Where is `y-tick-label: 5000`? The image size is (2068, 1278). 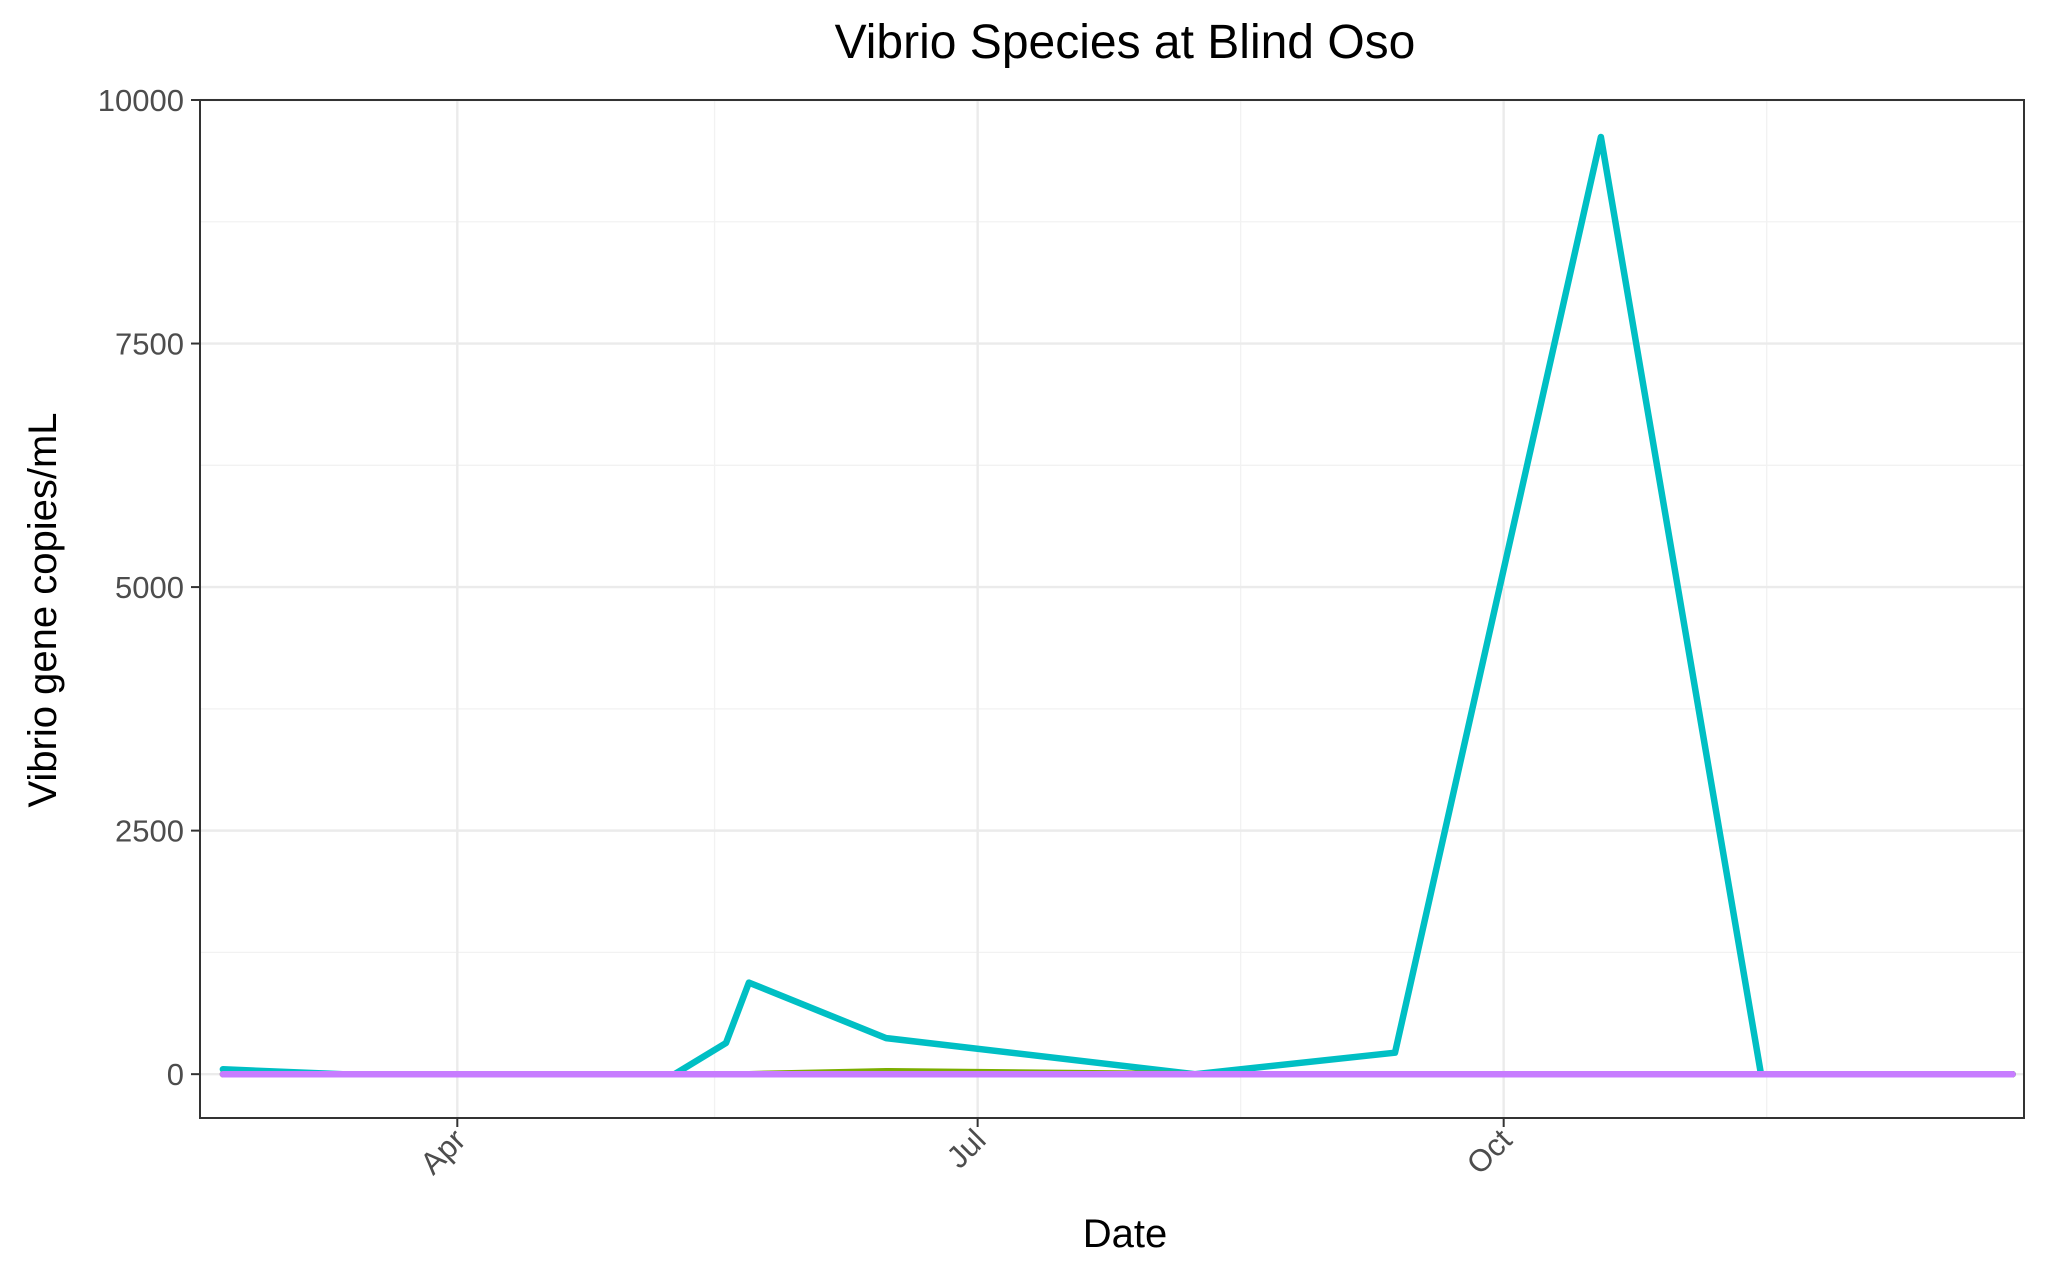
y-tick-label: 5000 is located at coordinates (149, 587).